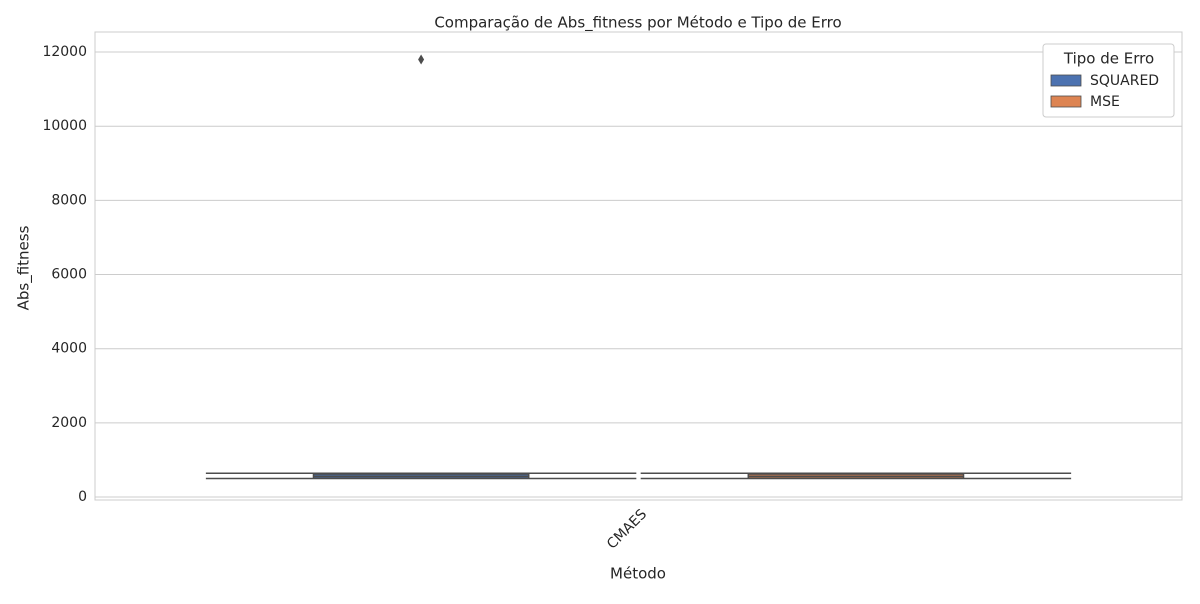 This screenshot has height=604, width=1200. Describe the element at coordinates (24, 267) in the screenshot. I see `y-axis-label: Abs_fitness` at that location.